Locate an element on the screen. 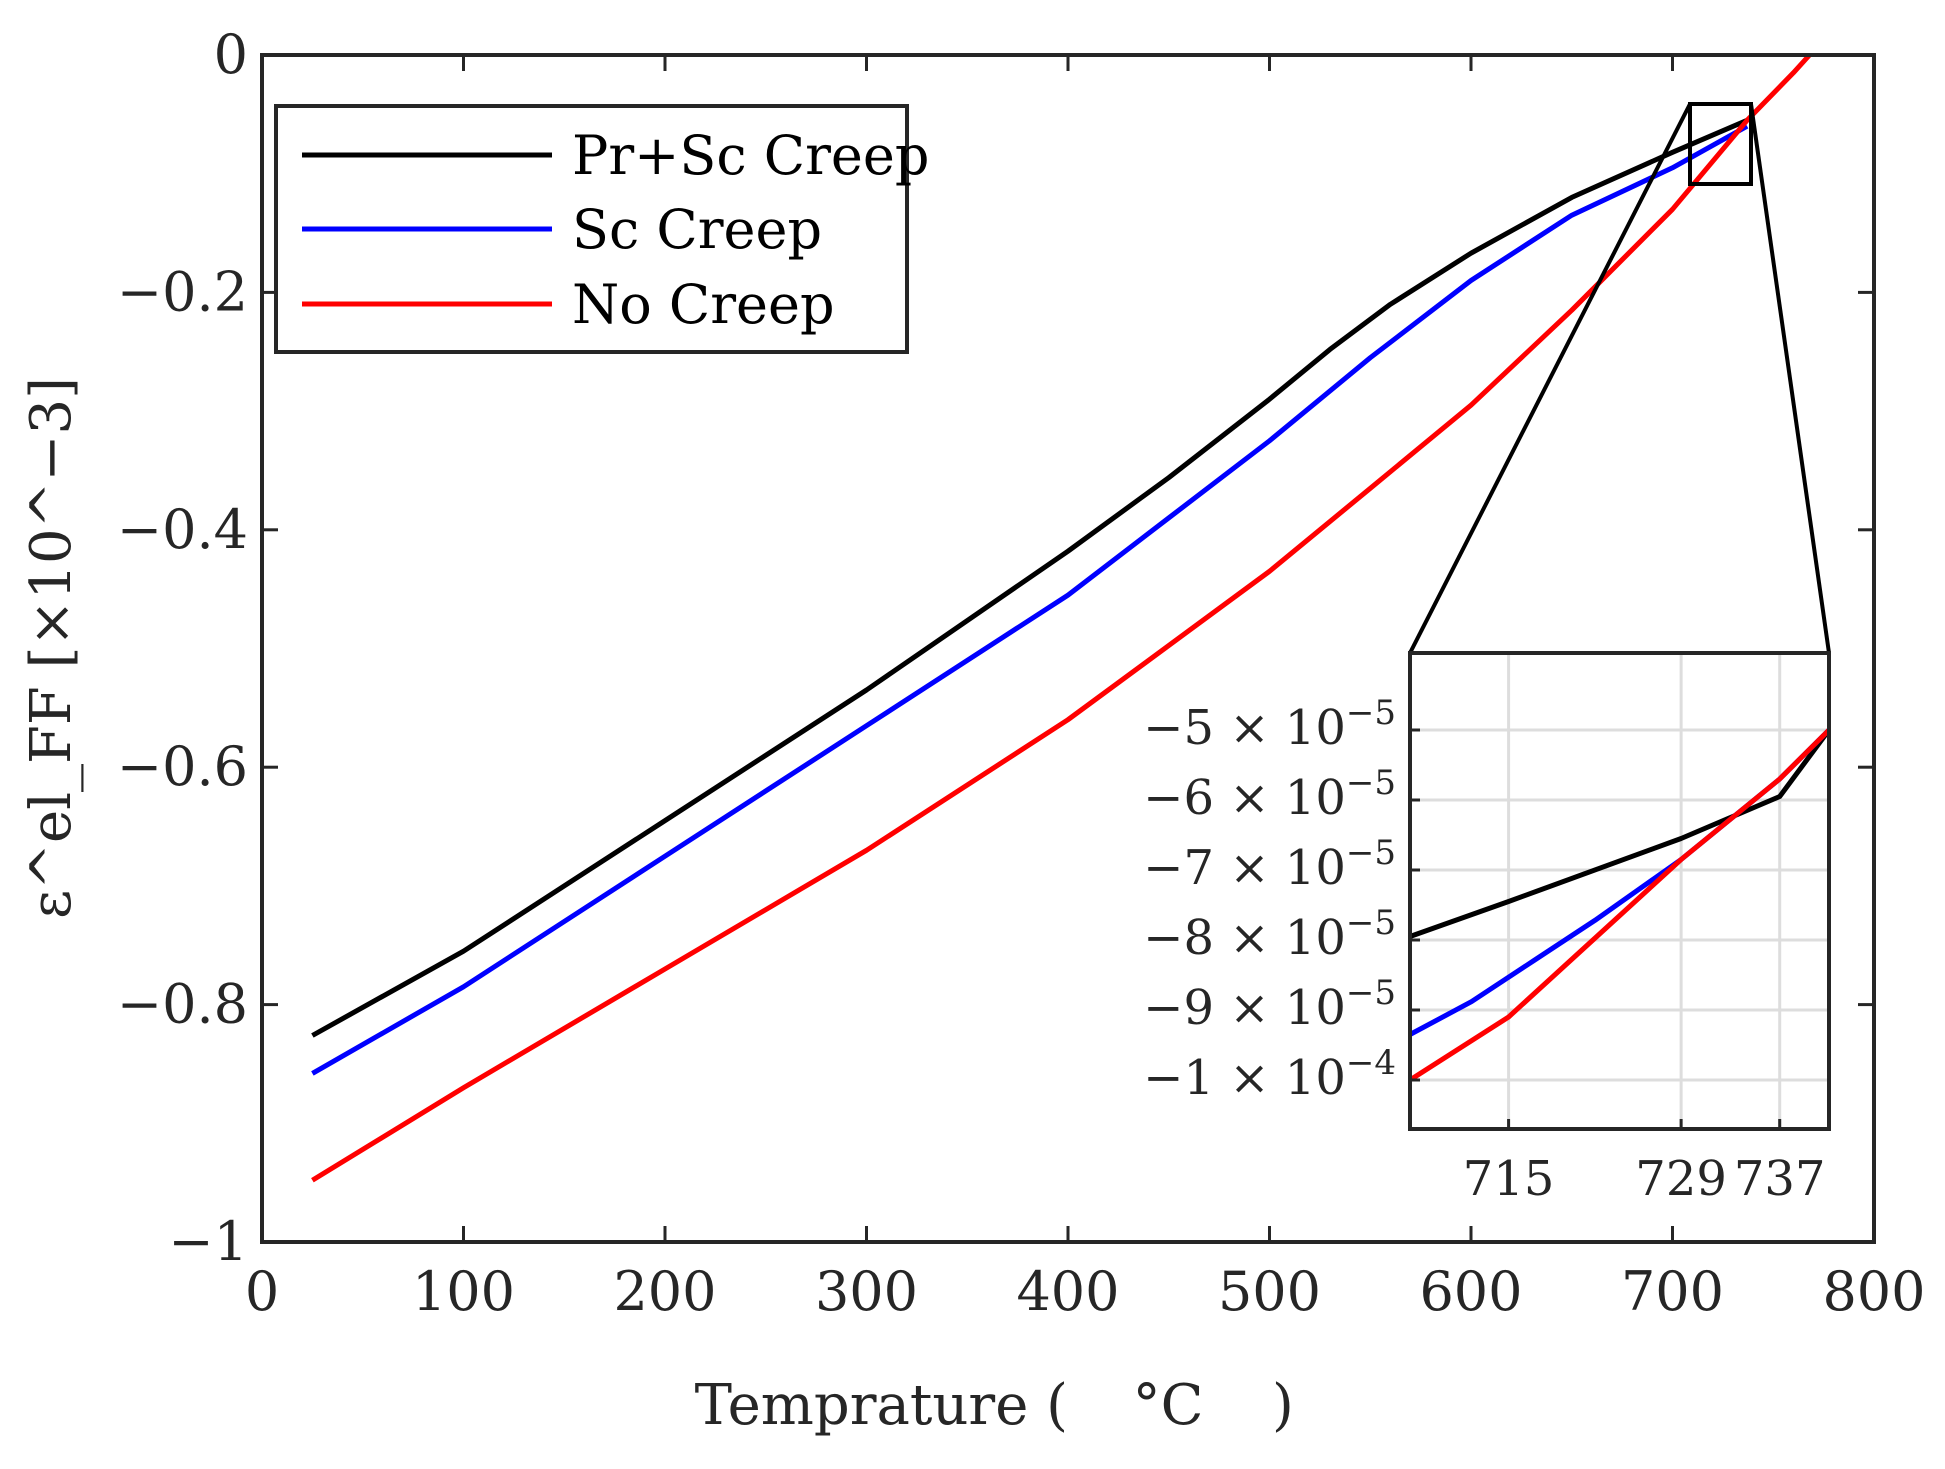  y-tick-label: −0.6 is located at coordinates (182, 766).